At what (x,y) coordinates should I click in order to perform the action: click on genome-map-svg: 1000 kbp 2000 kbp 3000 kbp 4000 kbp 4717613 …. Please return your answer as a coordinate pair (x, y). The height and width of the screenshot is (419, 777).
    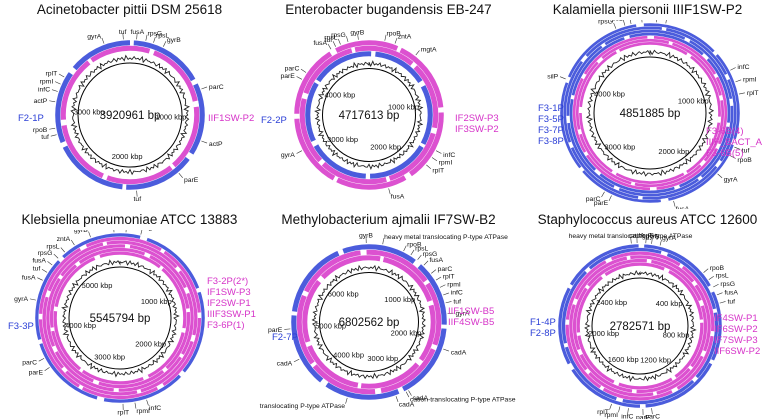
    Looking at the image, I should click on (367, 114).